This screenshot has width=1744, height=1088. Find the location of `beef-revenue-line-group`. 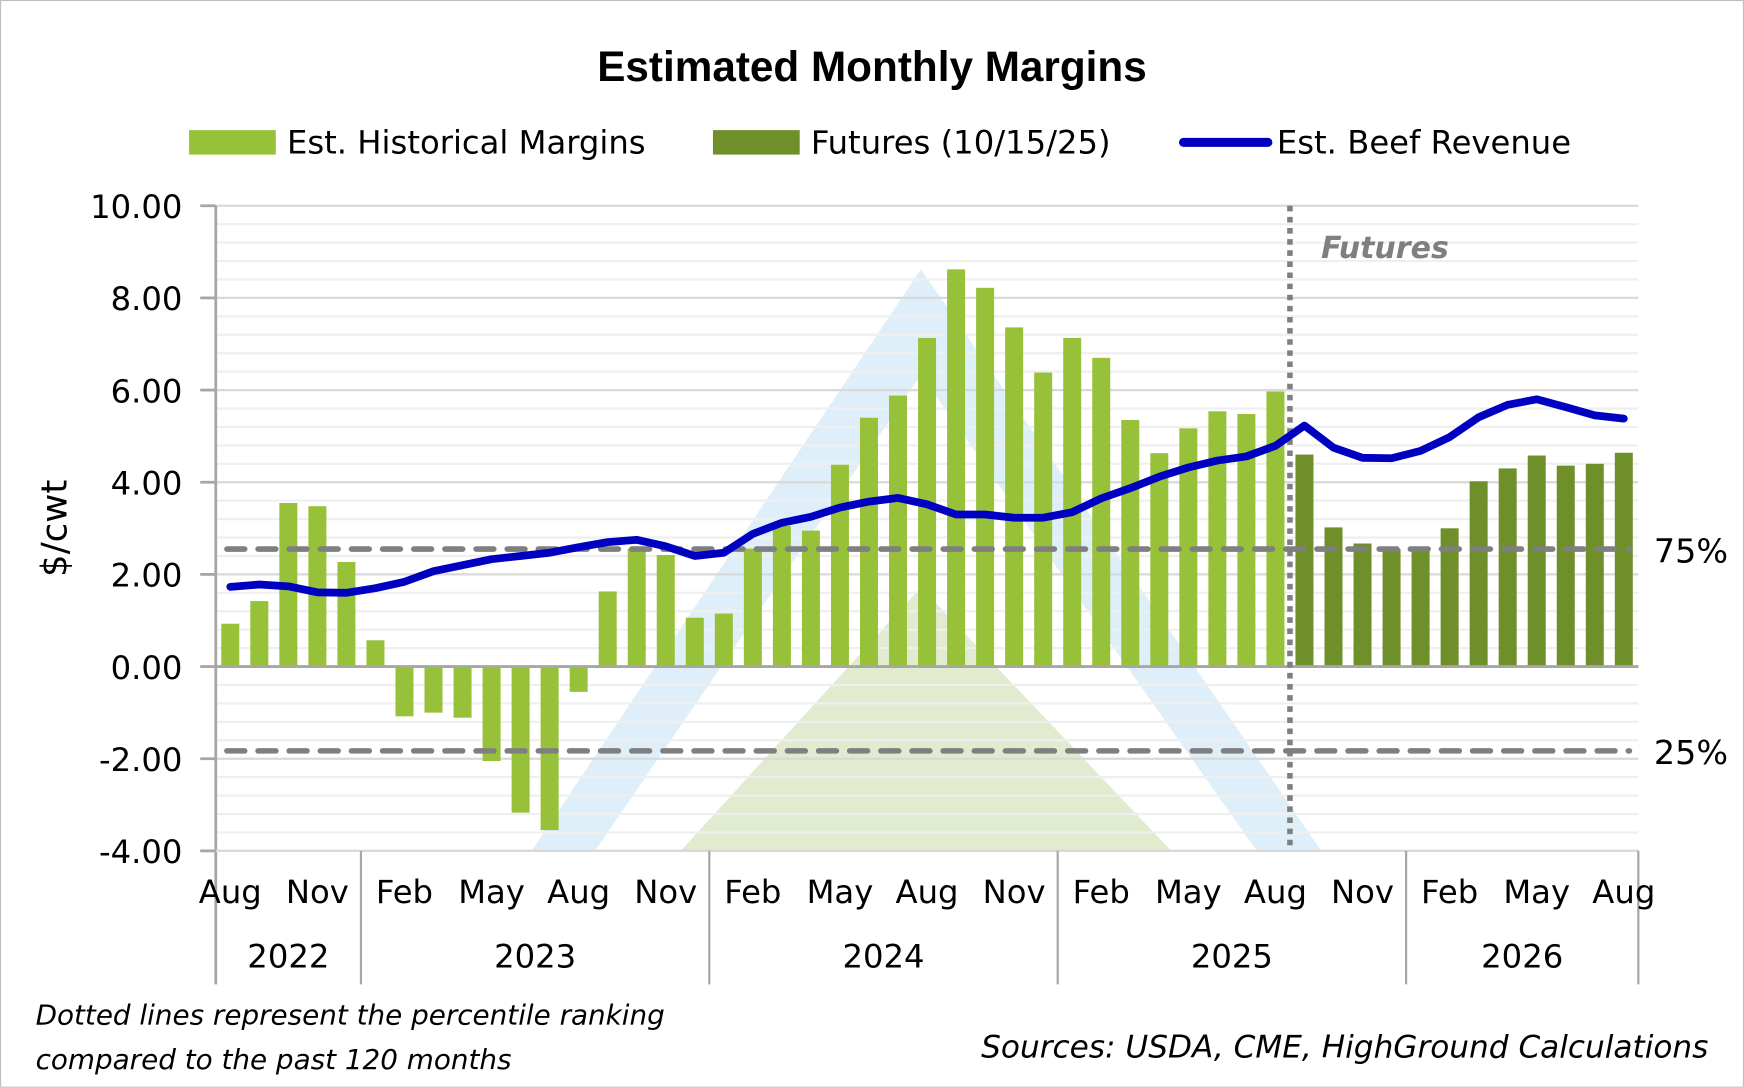

beef-revenue-line-group is located at coordinates (927, 496).